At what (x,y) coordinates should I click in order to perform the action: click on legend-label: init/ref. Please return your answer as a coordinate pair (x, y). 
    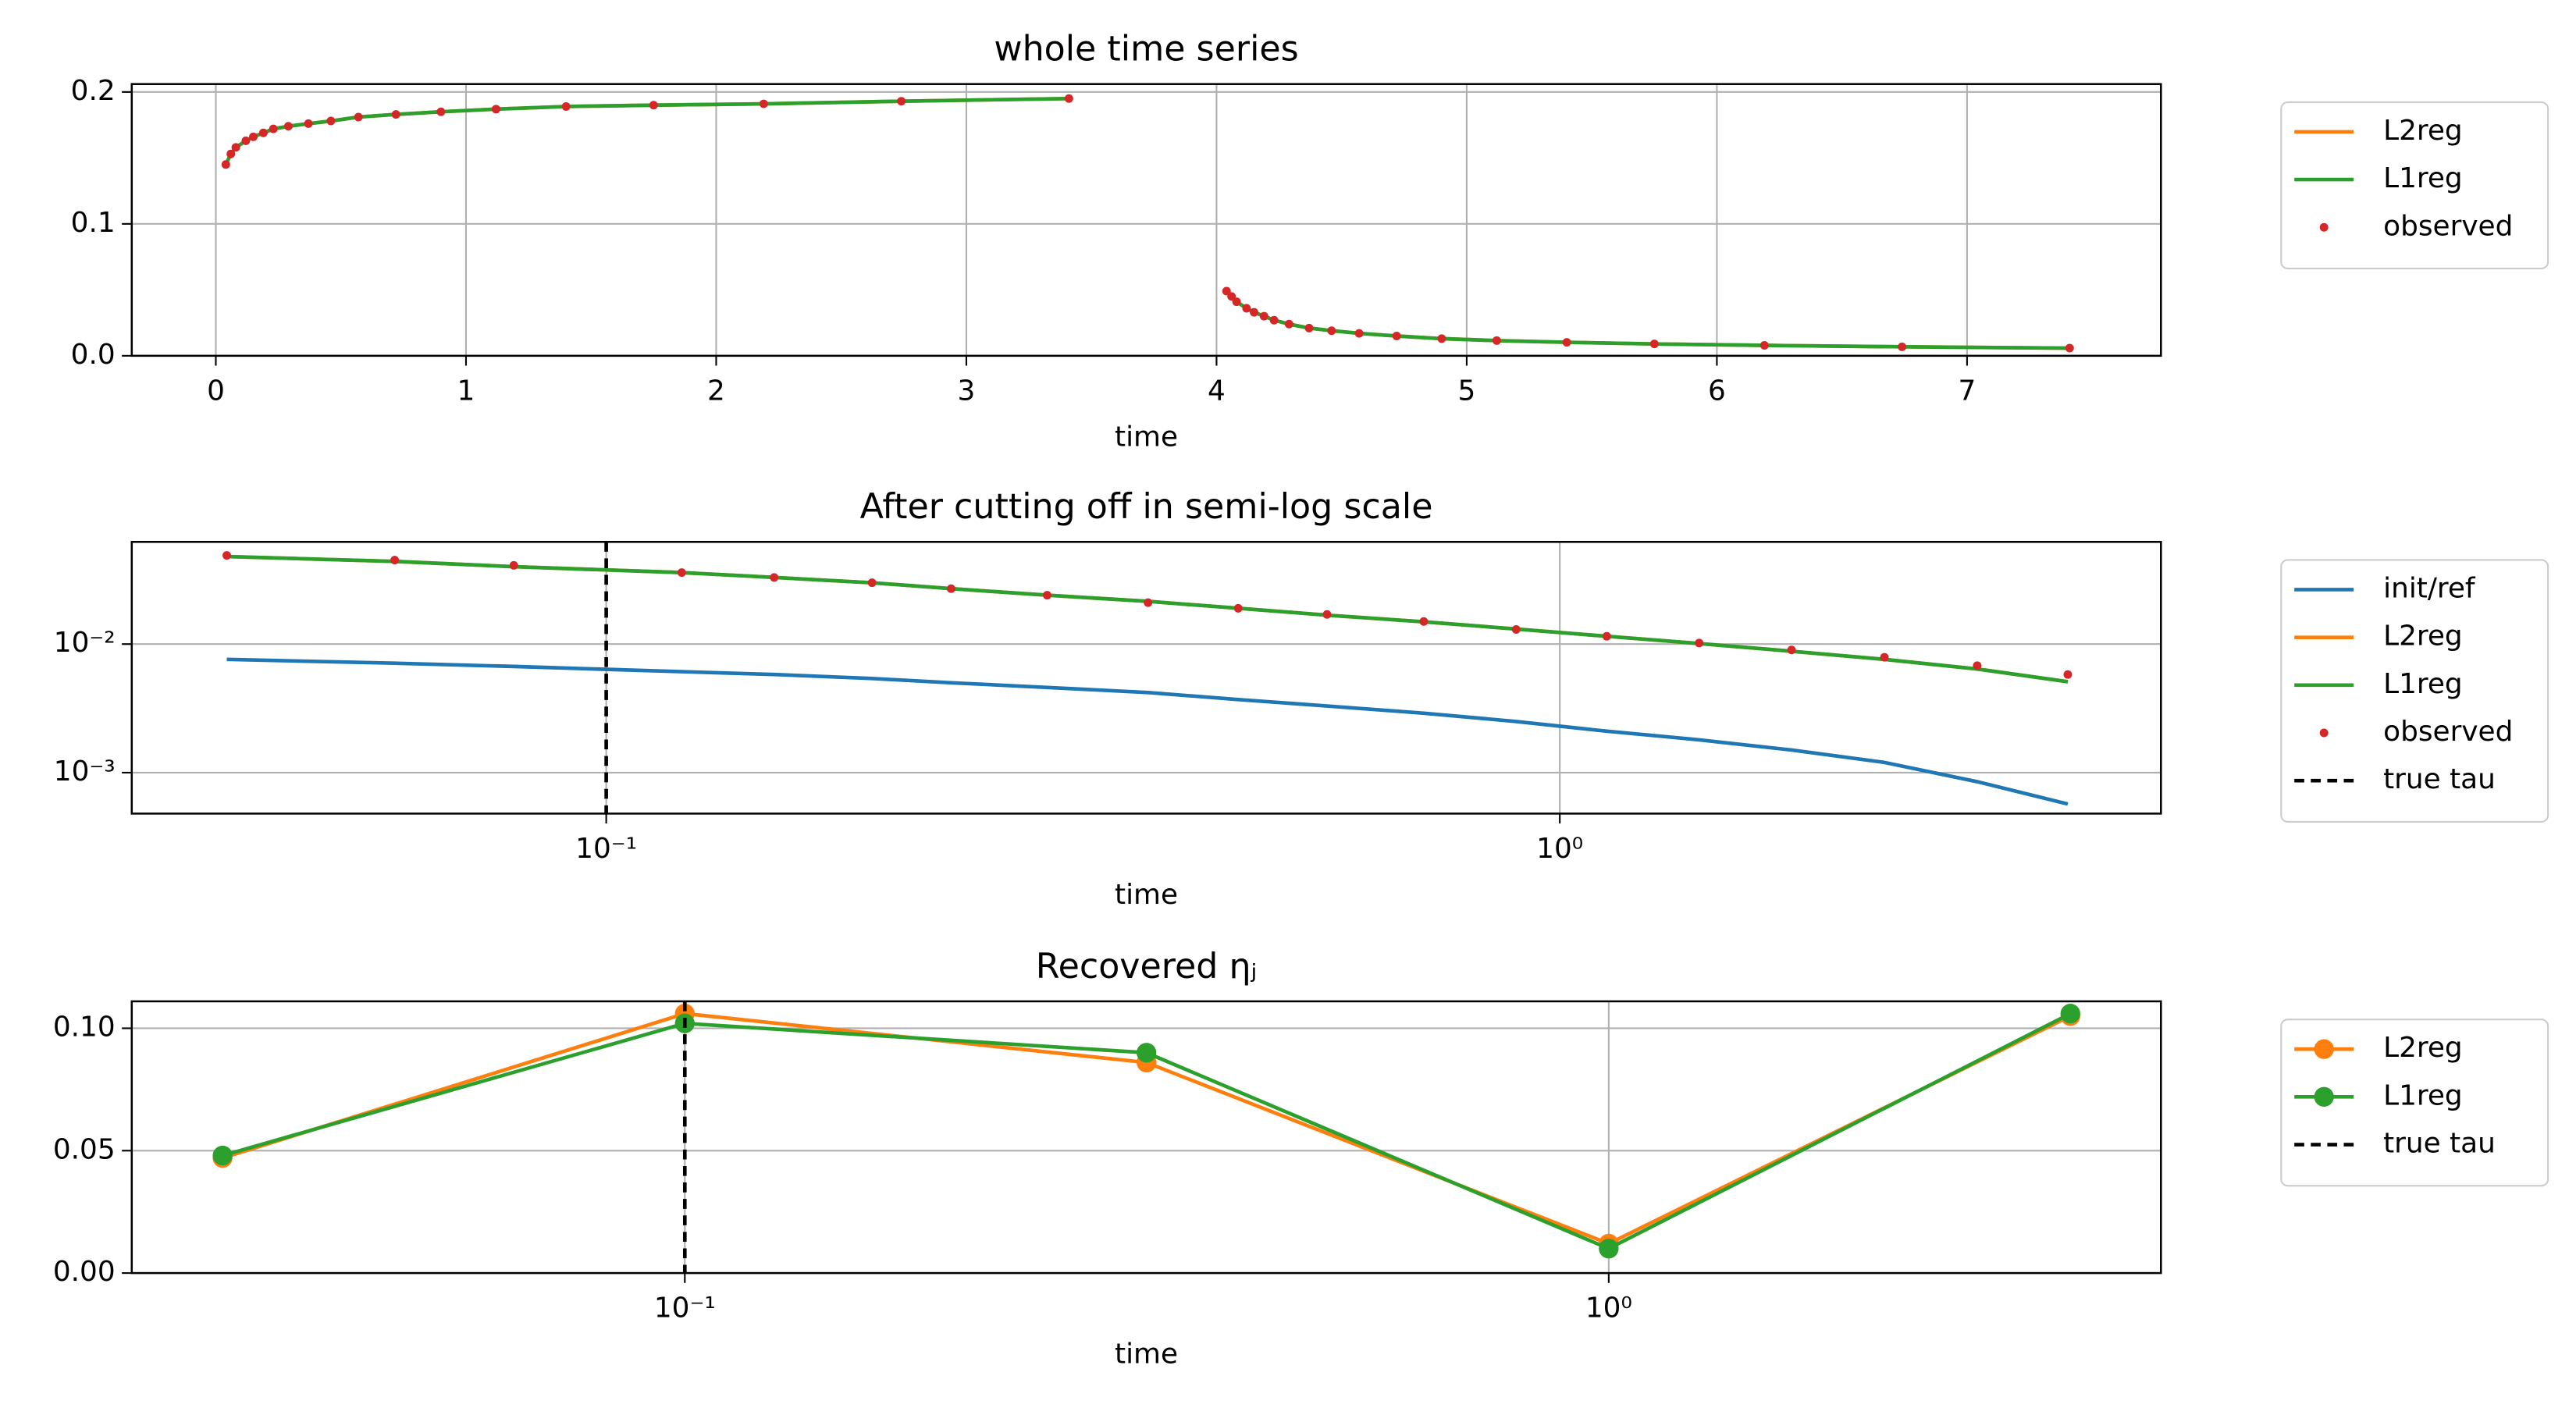
    Looking at the image, I should click on (2429, 588).